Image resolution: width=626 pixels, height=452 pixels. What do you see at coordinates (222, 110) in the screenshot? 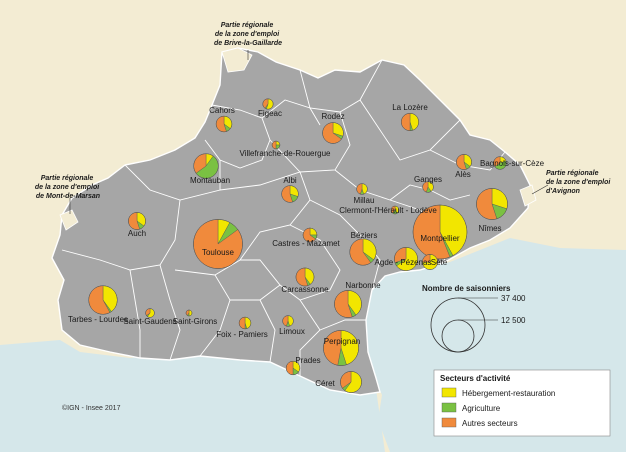
I see `zone-label-cahors: Cahors` at bounding box center [222, 110].